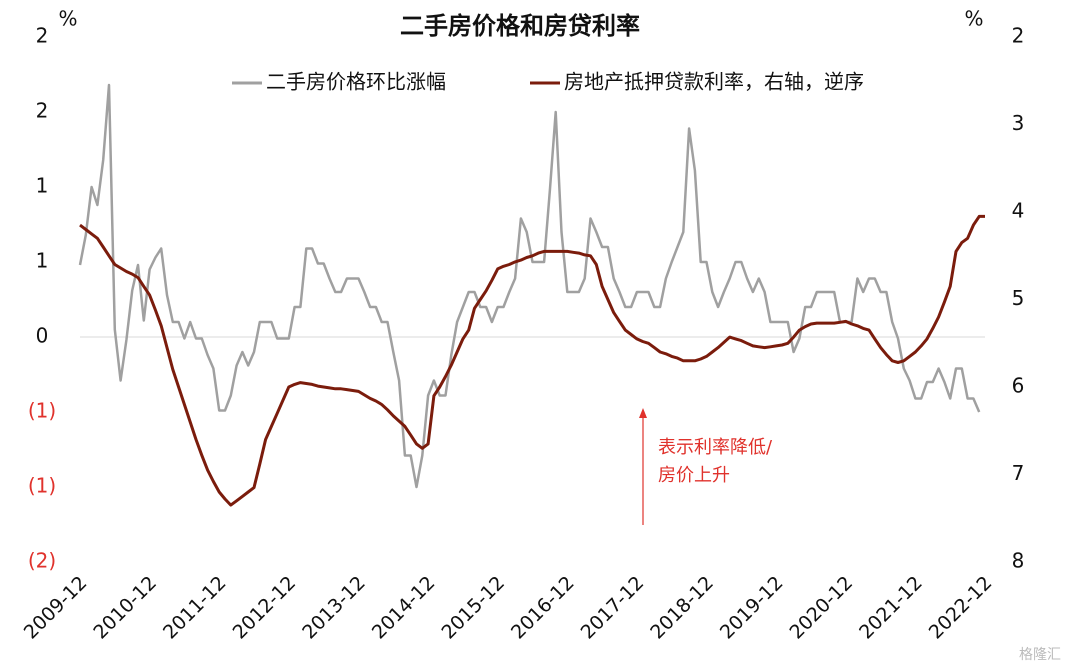 The width and height of the screenshot is (1080, 671). What do you see at coordinates (821, 608) in the screenshot?
I see `x-tick-label: 2020-12` at bounding box center [821, 608].